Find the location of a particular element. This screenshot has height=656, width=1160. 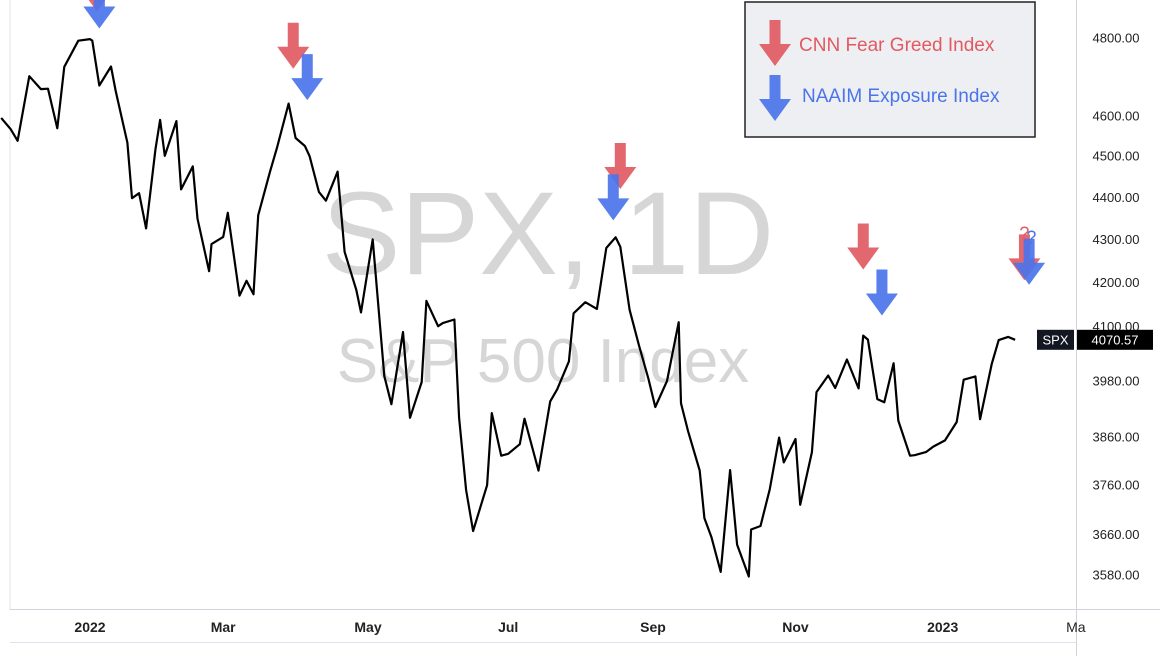

x-tick-label: Mar is located at coordinates (223, 627).